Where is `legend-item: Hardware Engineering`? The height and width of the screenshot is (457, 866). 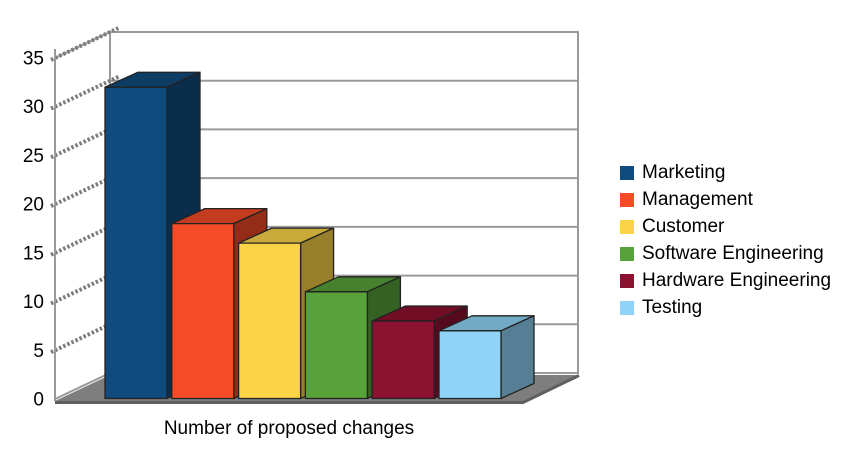
legend-item: Hardware Engineering is located at coordinates (725, 280).